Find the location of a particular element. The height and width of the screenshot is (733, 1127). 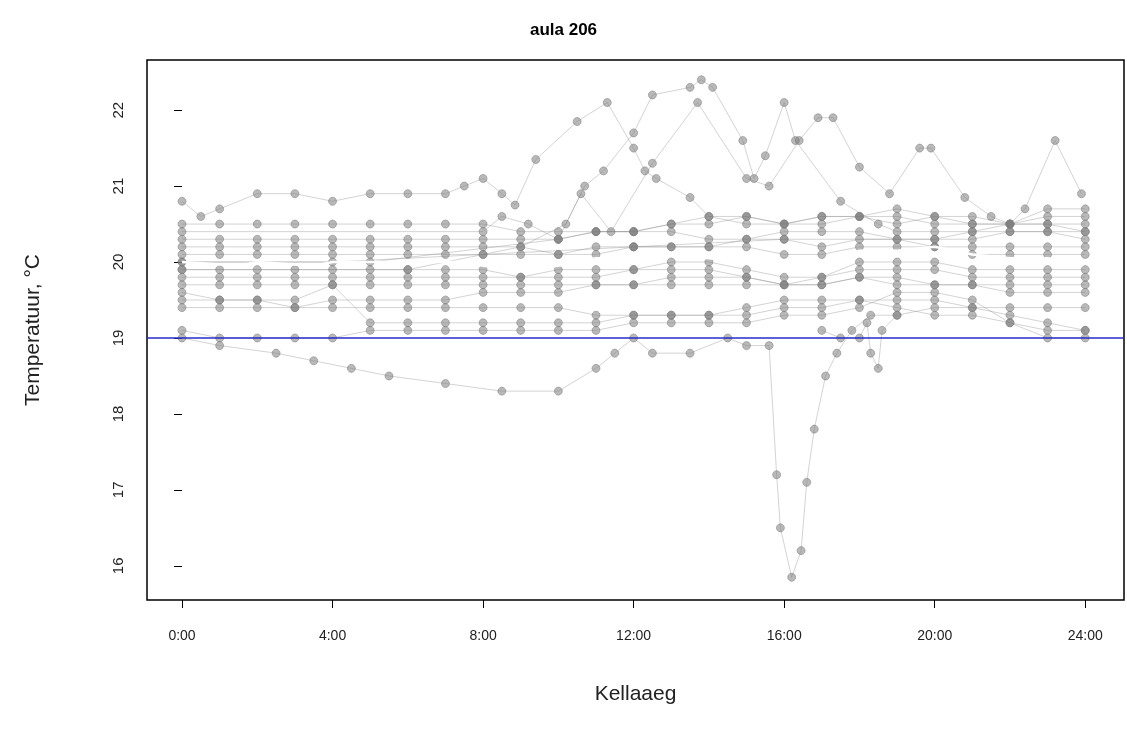

y-tick-label: 18 is located at coordinates (117, 414).